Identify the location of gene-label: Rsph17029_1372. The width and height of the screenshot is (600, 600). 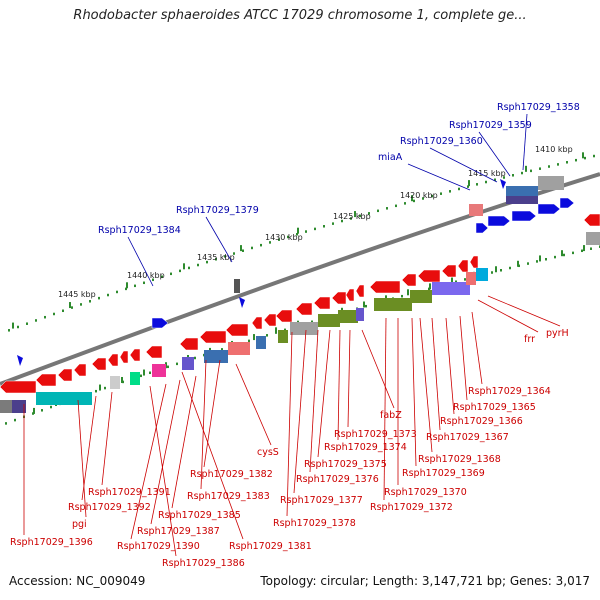
(411, 507).